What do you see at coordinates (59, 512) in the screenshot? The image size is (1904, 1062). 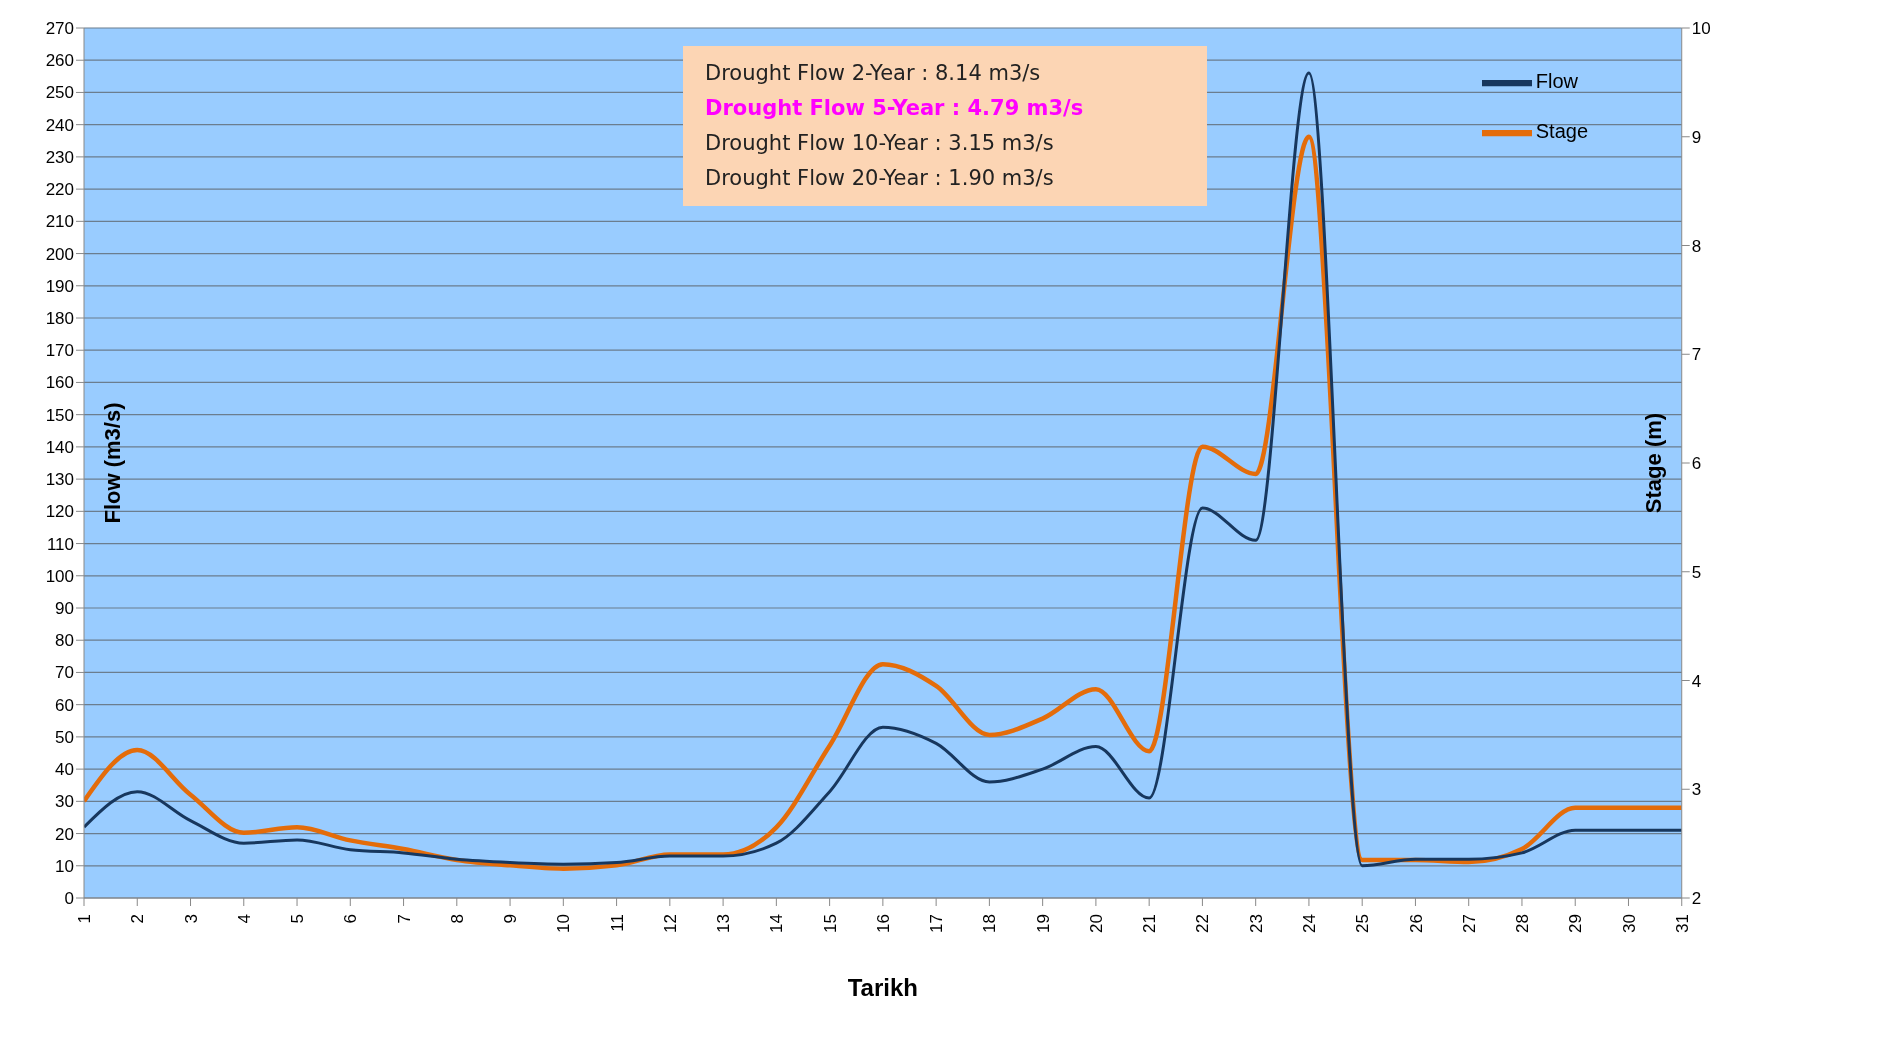 I see `y-tick-label: 120` at bounding box center [59, 512].